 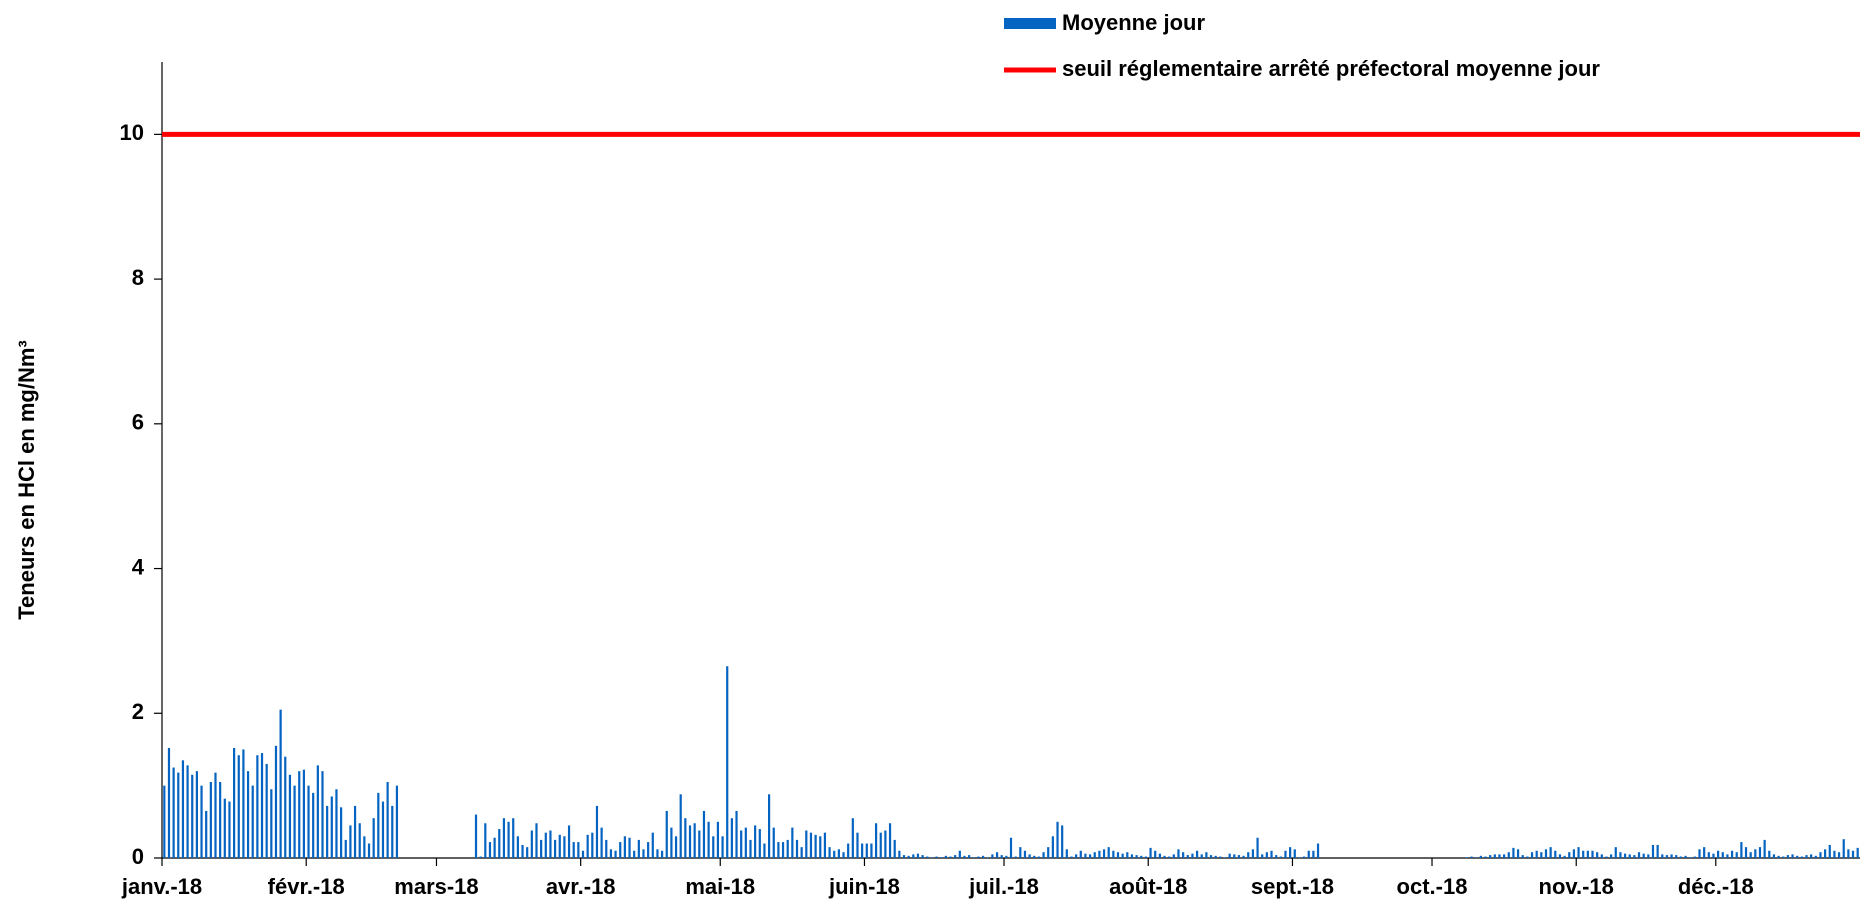 I want to click on legend-swatch, so click(x=1030, y=23).